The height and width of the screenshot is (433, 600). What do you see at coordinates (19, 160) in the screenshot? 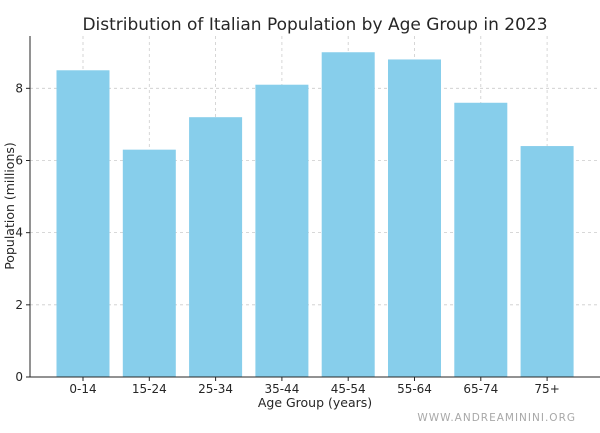
I see `y-tick-label: 6` at bounding box center [19, 160].